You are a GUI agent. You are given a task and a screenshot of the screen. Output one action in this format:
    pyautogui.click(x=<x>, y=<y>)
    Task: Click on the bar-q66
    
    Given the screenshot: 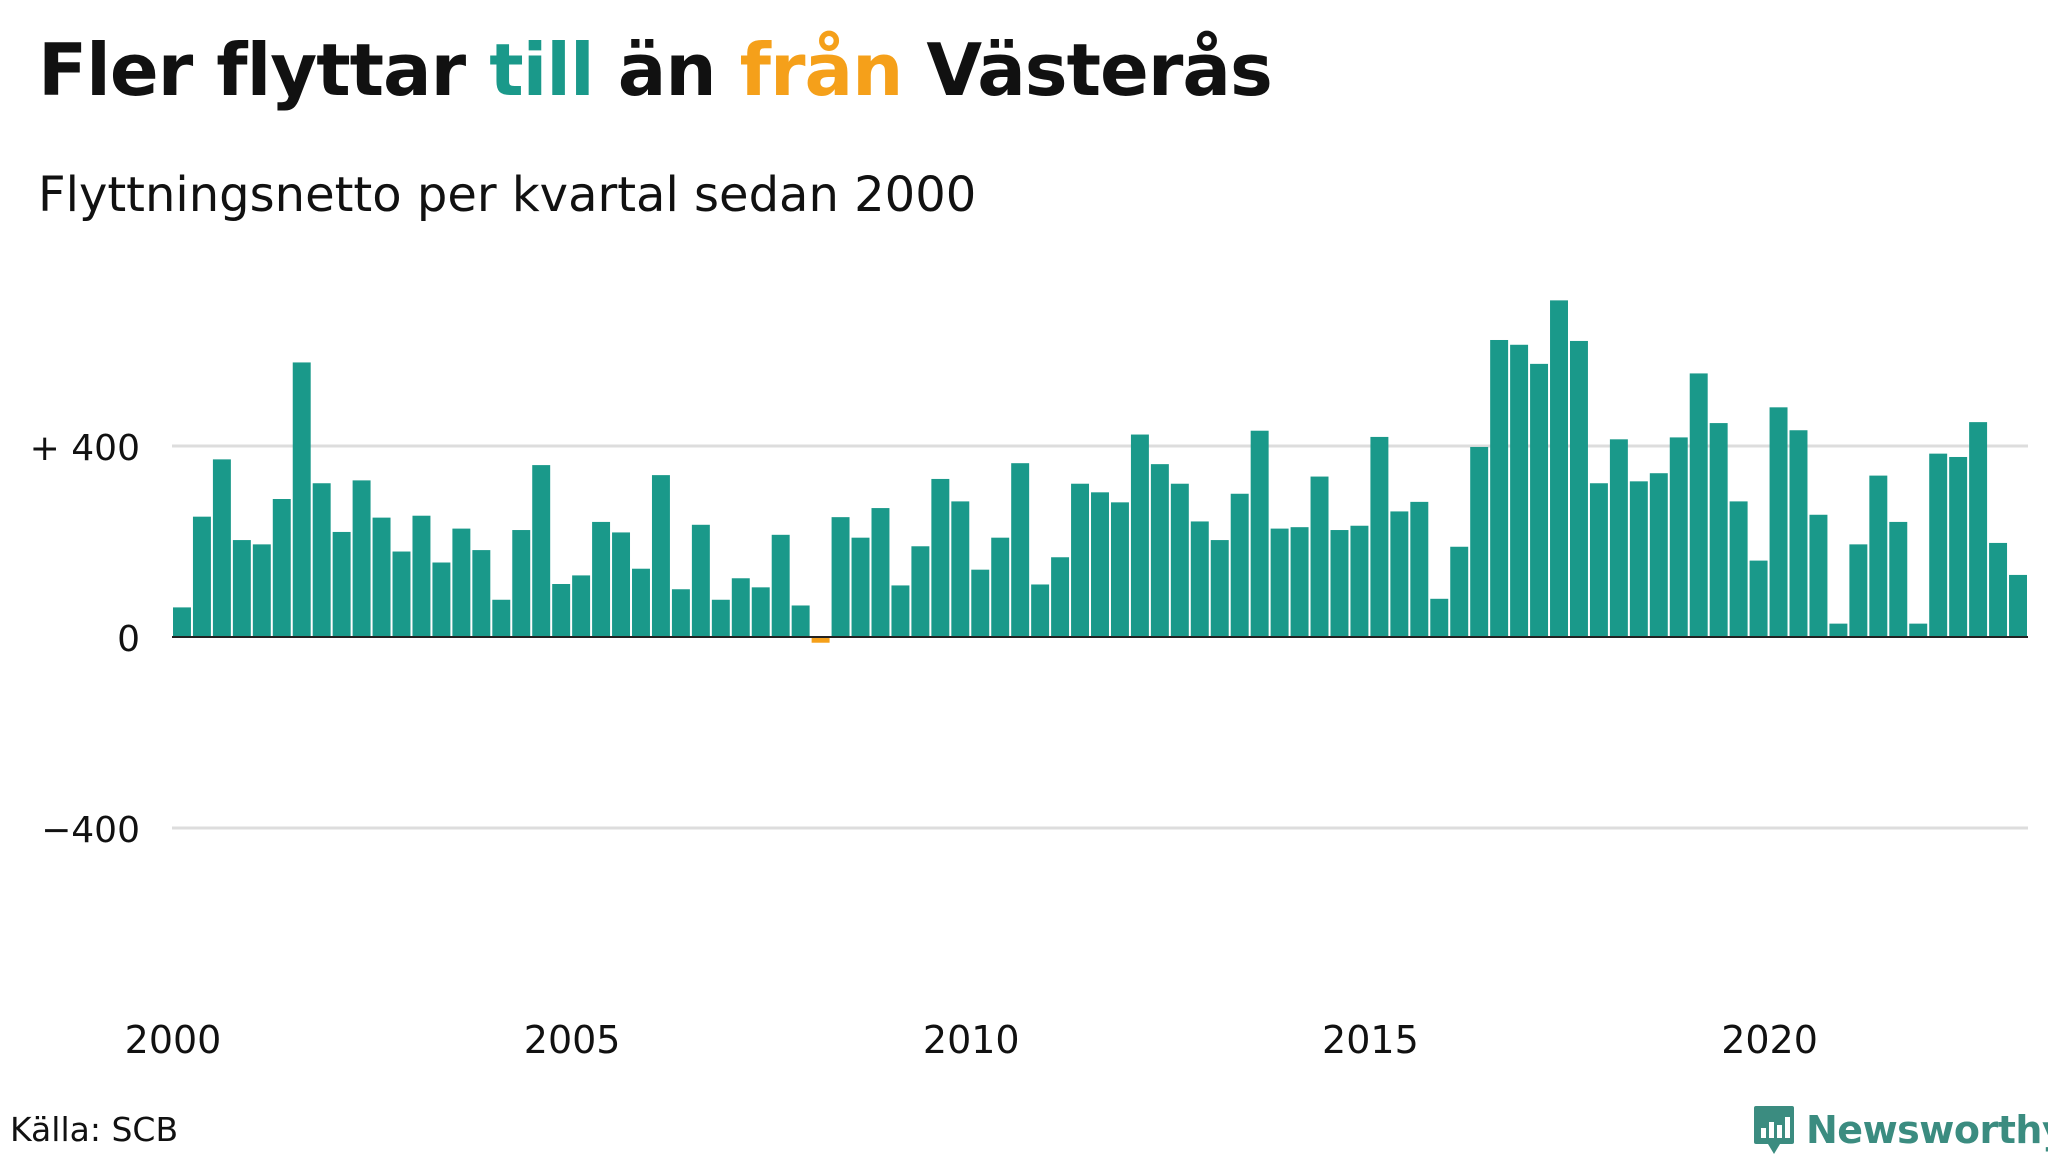 What is the action you would take?
    pyautogui.click(x=1479, y=541)
    